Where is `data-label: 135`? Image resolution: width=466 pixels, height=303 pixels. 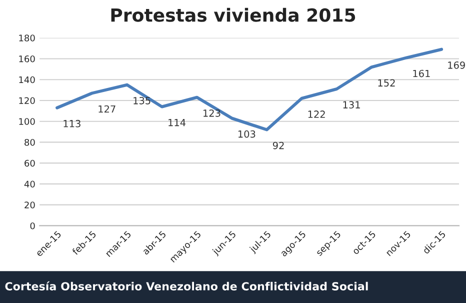
data-label: 135 is located at coordinates (142, 100).